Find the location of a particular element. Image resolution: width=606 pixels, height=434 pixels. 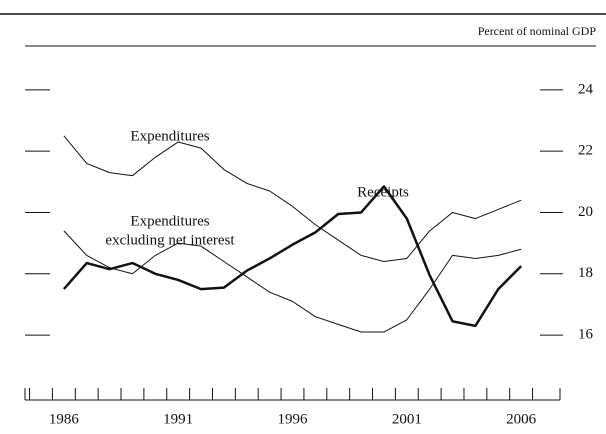

series-label: Receipts is located at coordinates (383, 192).